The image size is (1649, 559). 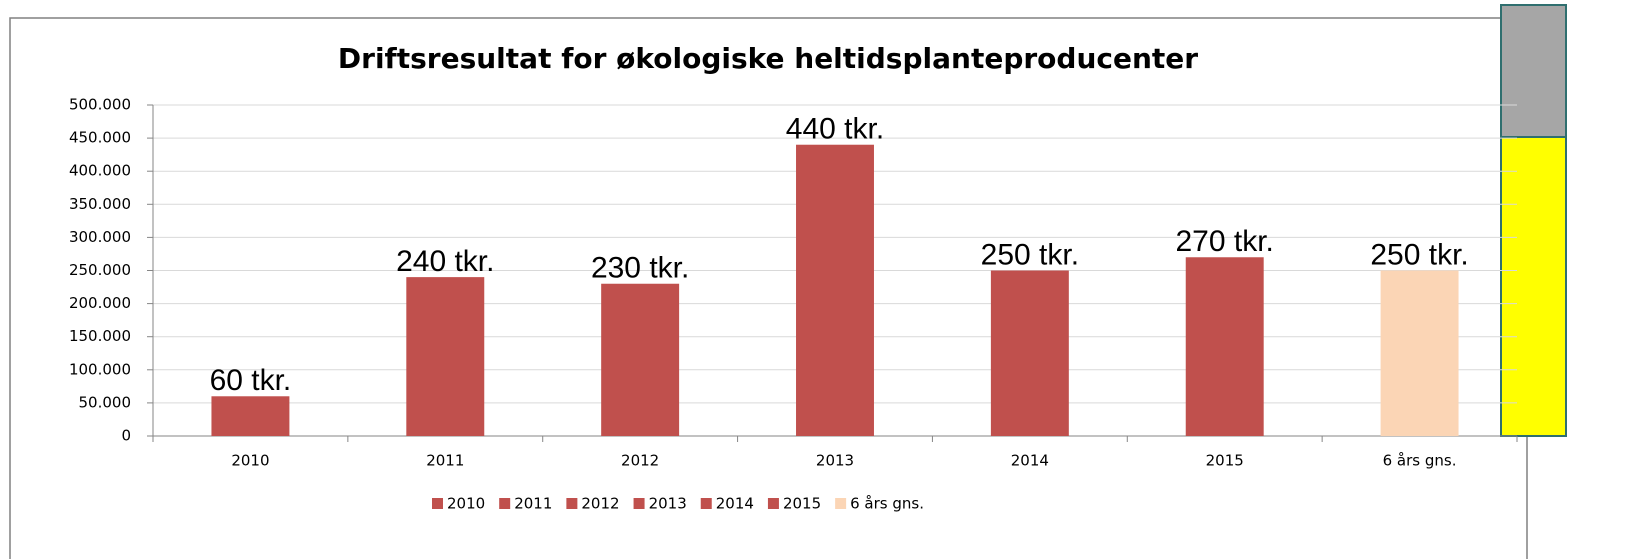 What do you see at coordinates (1533, 71) in the screenshot?
I see `side-gray-box` at bounding box center [1533, 71].